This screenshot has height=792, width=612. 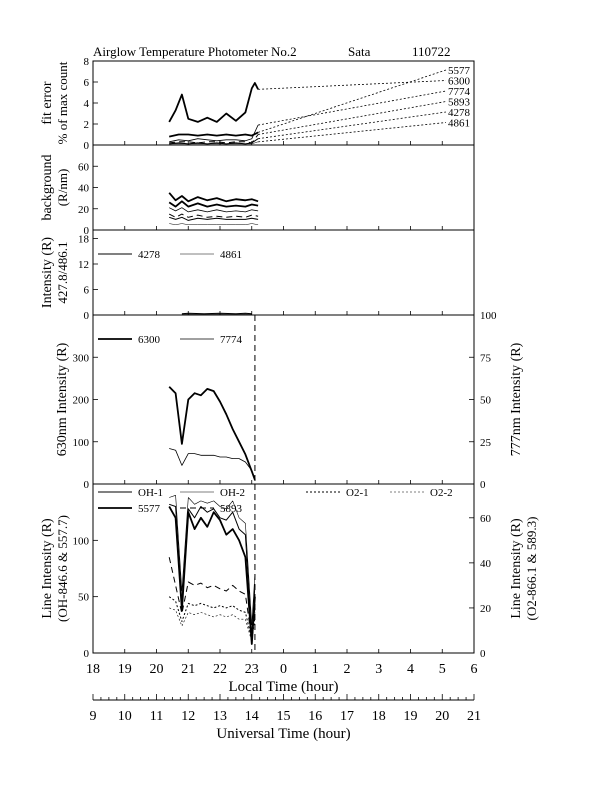 What do you see at coordinates (125, 669) in the screenshot?
I see `local-time-tick-label: 19` at bounding box center [125, 669].